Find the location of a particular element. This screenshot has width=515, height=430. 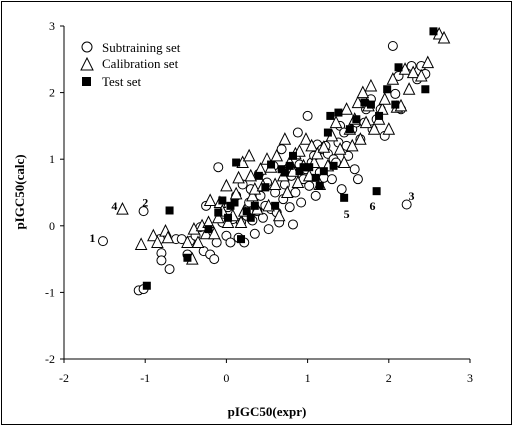

x-axis-title: pIGC50(expr) is located at coordinates (267, 411).